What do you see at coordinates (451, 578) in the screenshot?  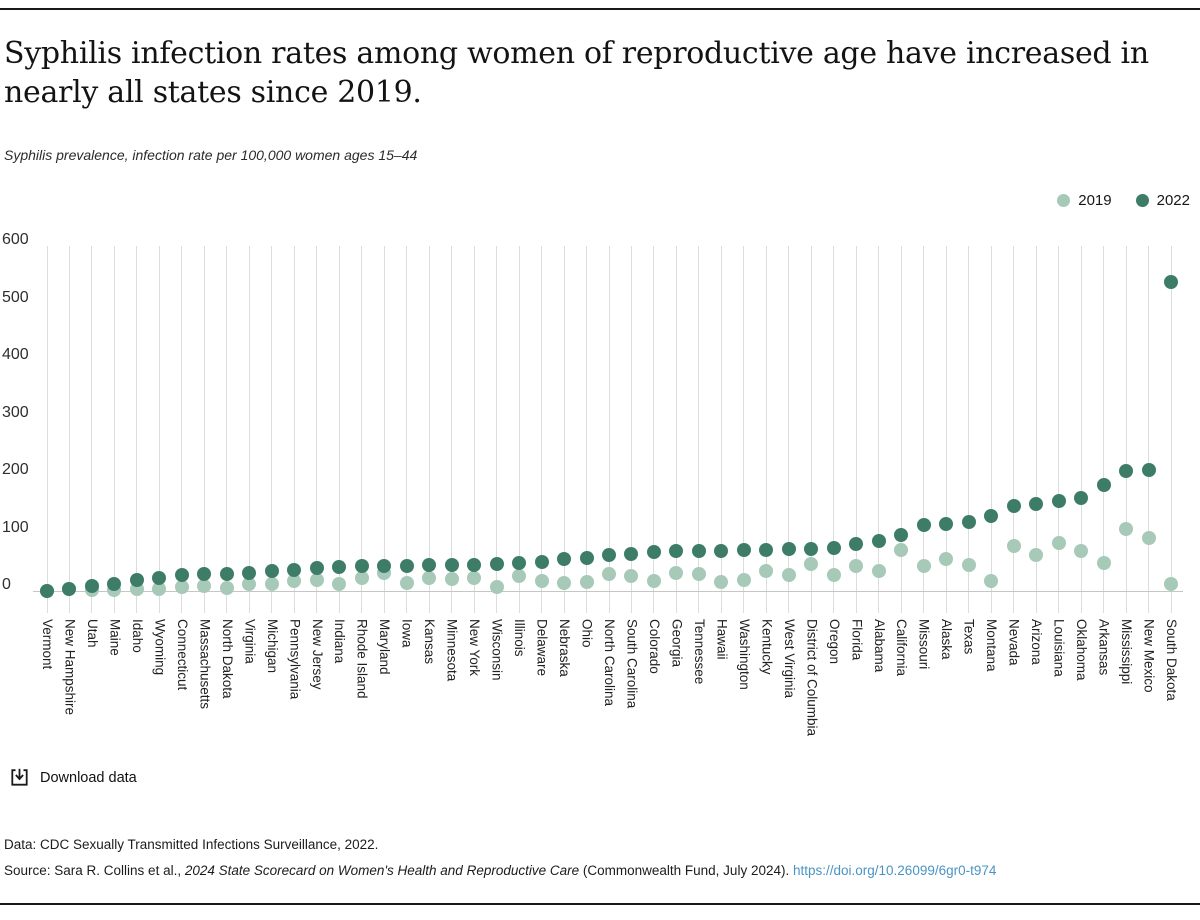 I see `dot-2019-minnesota` at bounding box center [451, 578].